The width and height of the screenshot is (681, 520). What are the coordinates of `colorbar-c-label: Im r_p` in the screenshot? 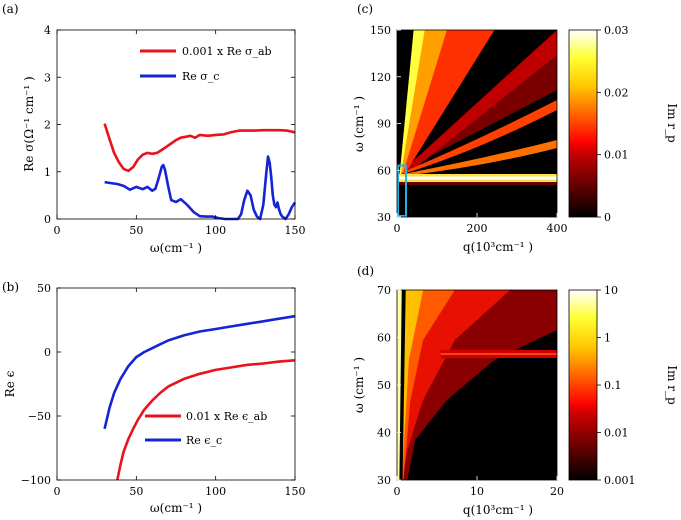 It's located at (672, 123).